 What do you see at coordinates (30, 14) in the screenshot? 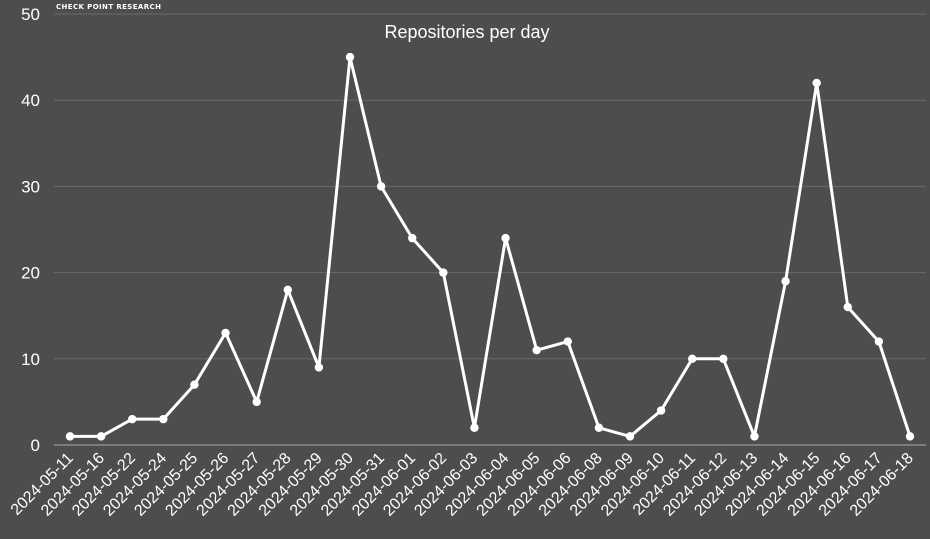
I see `y-tick-label: 50` at bounding box center [30, 14].